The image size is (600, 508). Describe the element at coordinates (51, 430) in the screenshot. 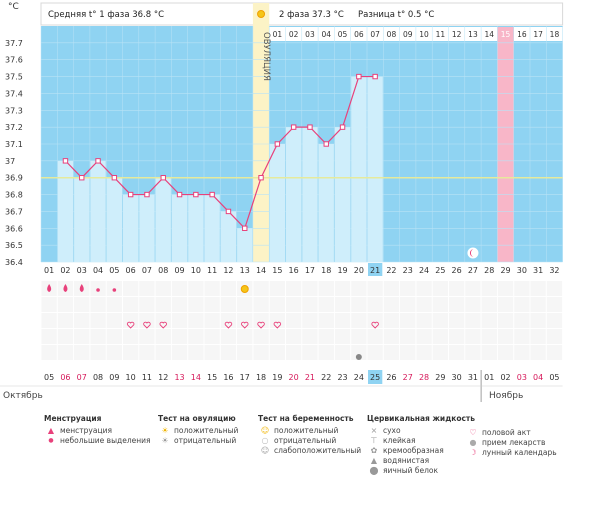

I see `blood-drop-heavy-icon: ▲` at that location.